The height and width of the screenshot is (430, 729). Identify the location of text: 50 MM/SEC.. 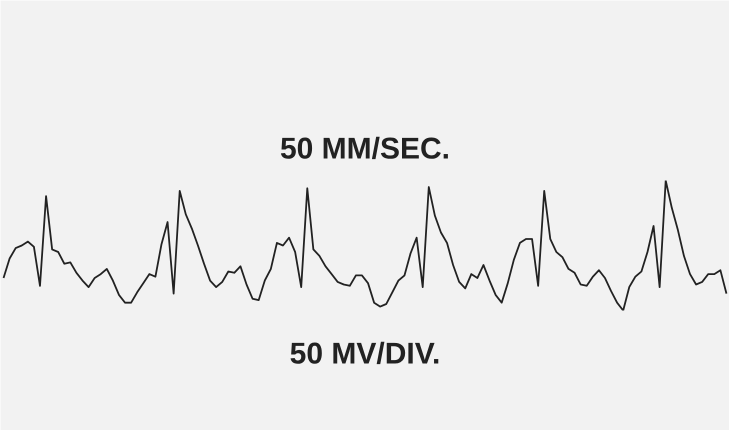
(365, 149).